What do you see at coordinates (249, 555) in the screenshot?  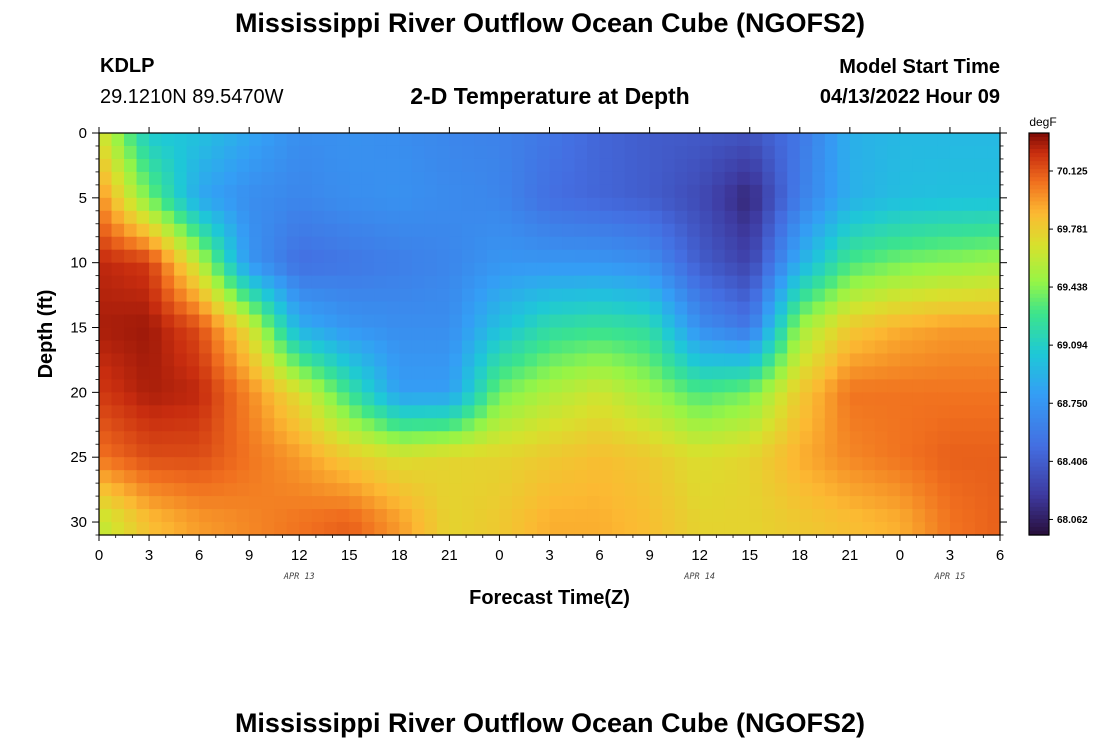 I see `x-tick-label: 9` at bounding box center [249, 555].